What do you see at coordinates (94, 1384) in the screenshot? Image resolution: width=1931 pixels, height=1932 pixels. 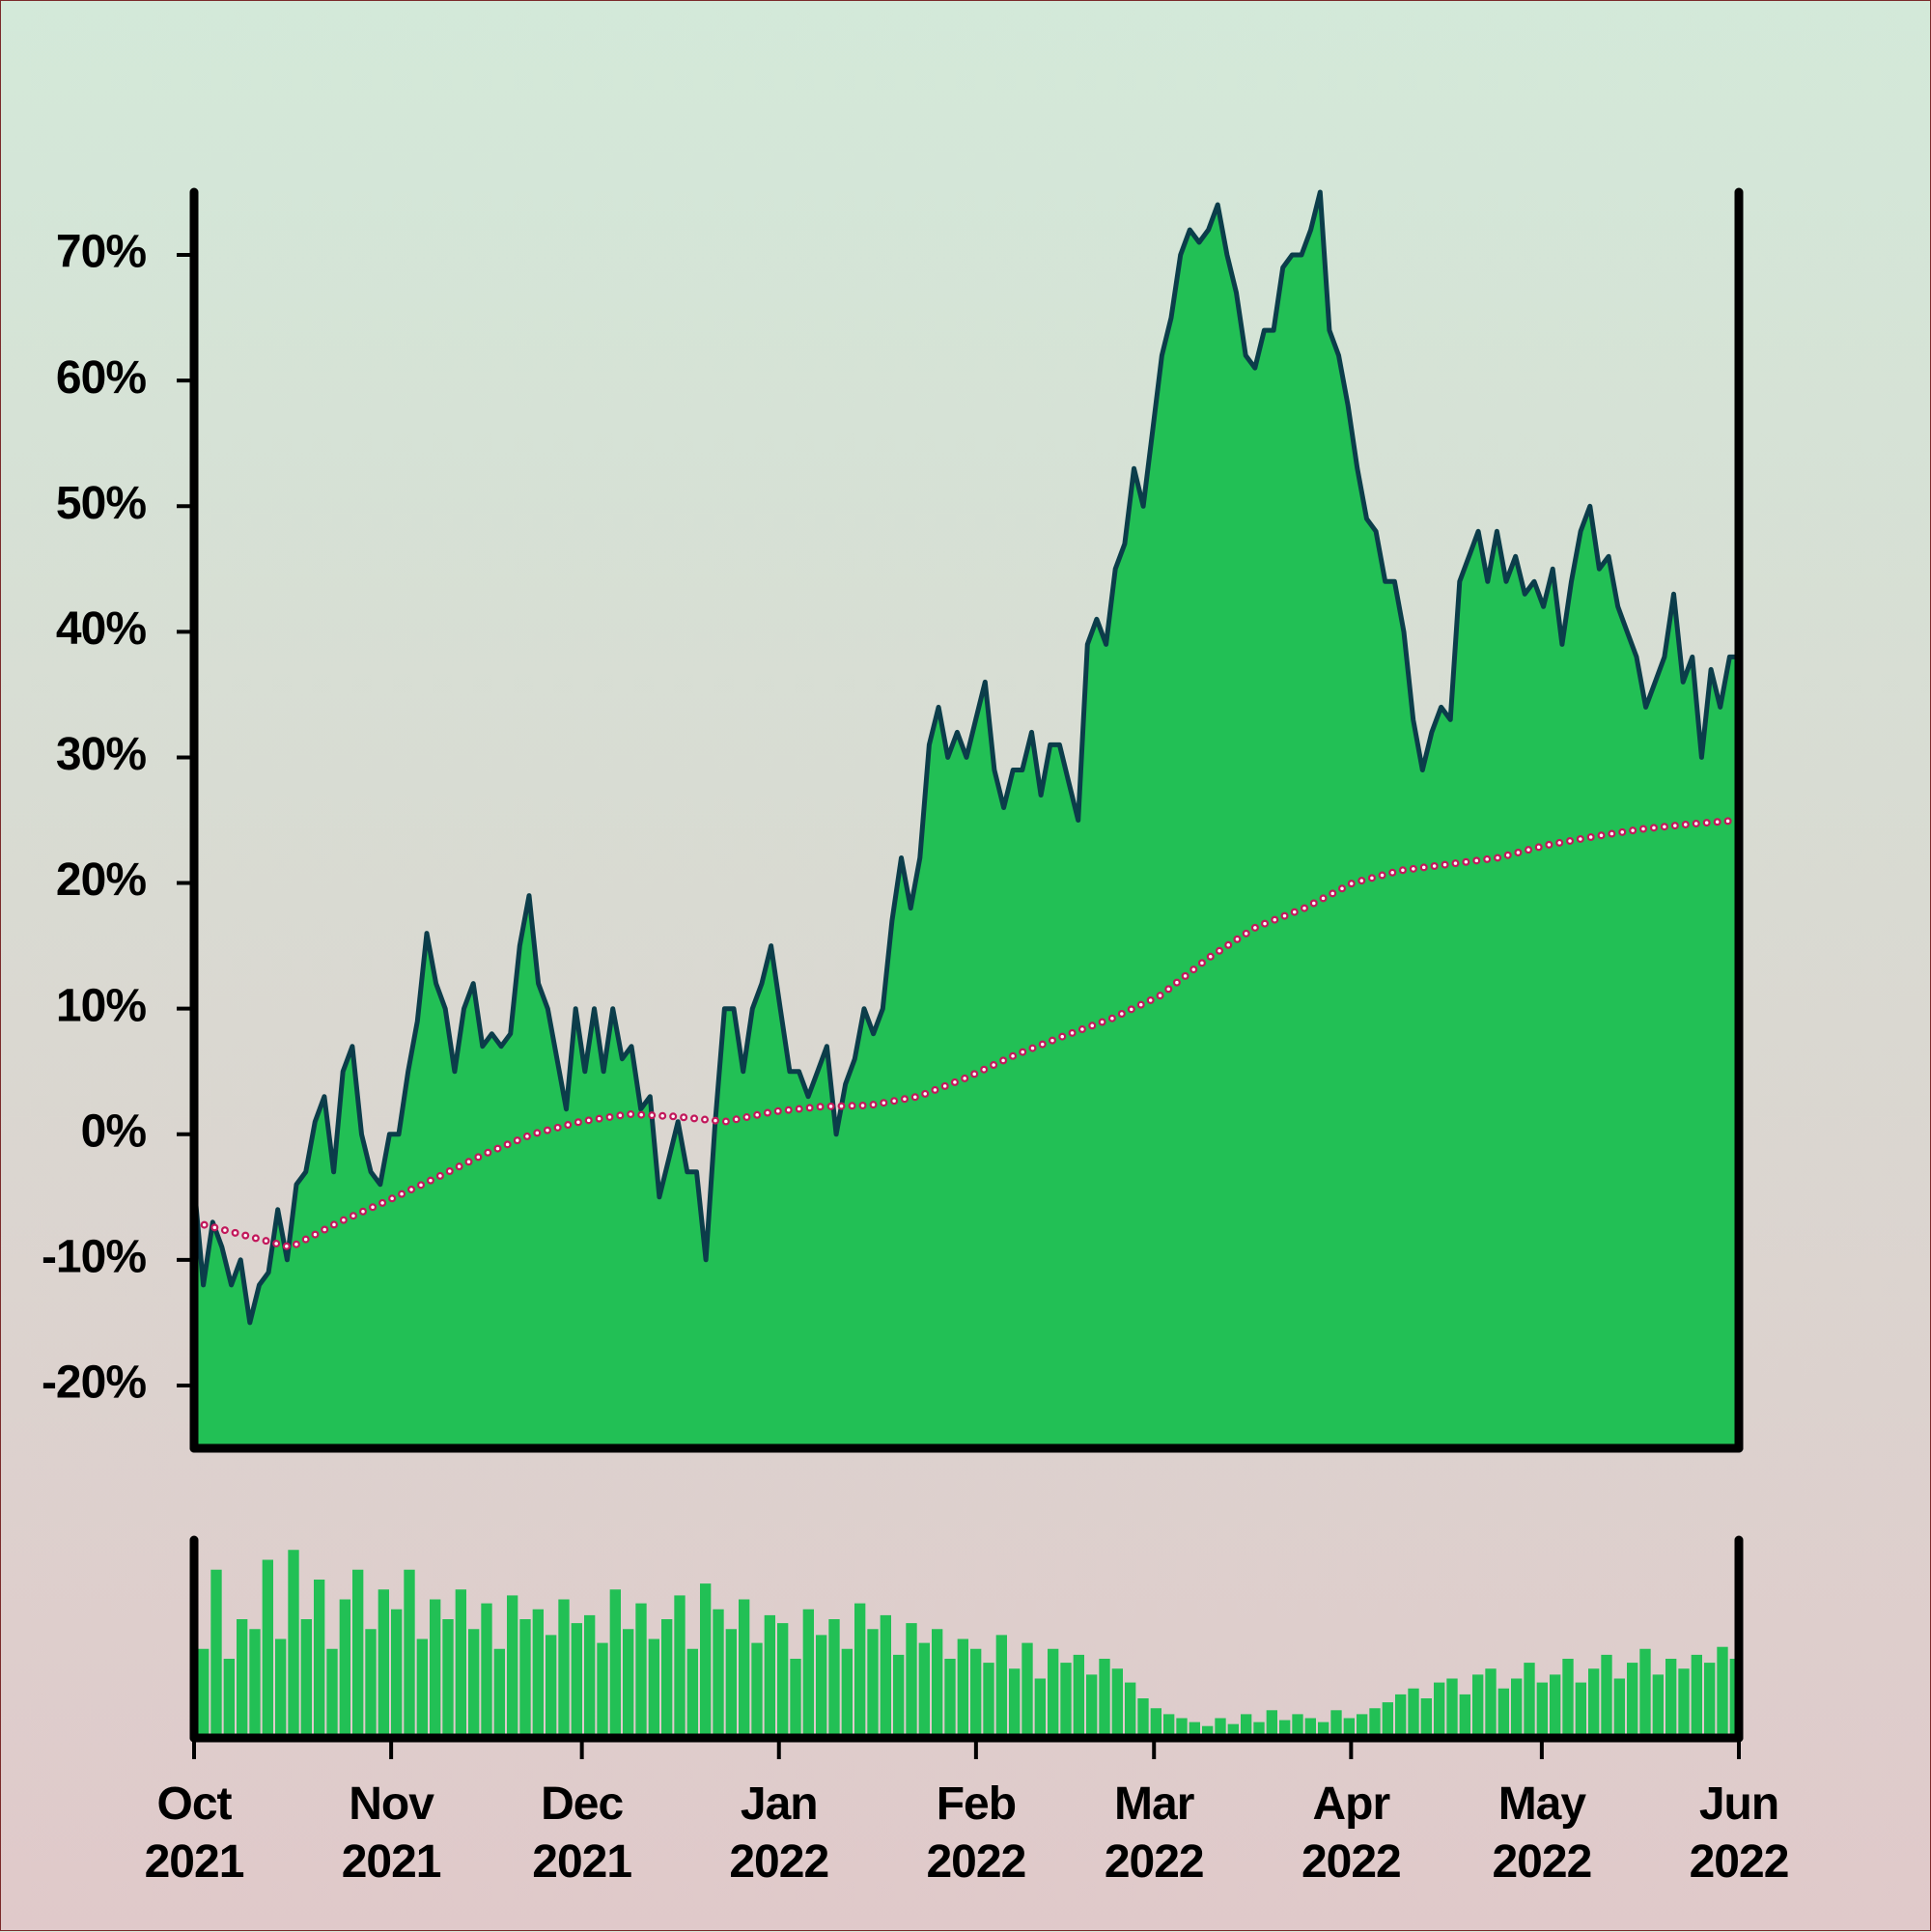 I see `y-tick-label: -20%` at bounding box center [94, 1384].